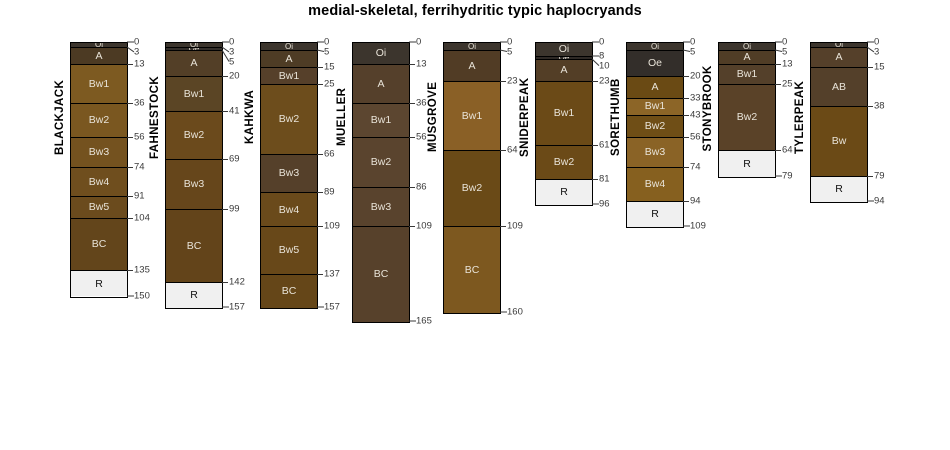 The image size is (950, 450). I want to click on profile-column: OiOeABw1Bw2R, so click(564, 124).